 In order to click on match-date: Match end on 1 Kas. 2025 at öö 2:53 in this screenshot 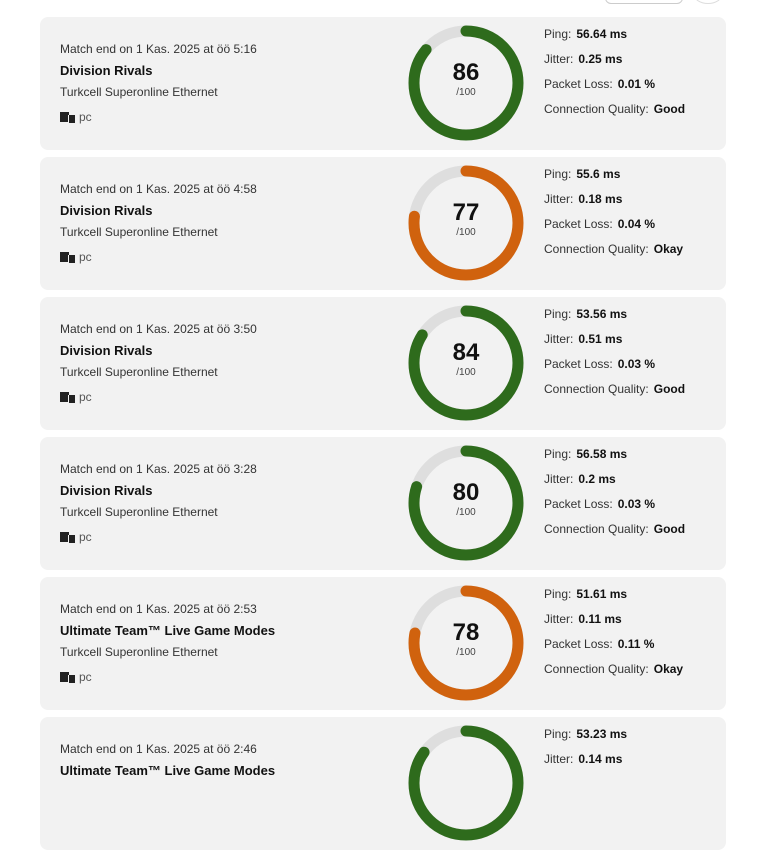, I will do `click(158, 609)`.